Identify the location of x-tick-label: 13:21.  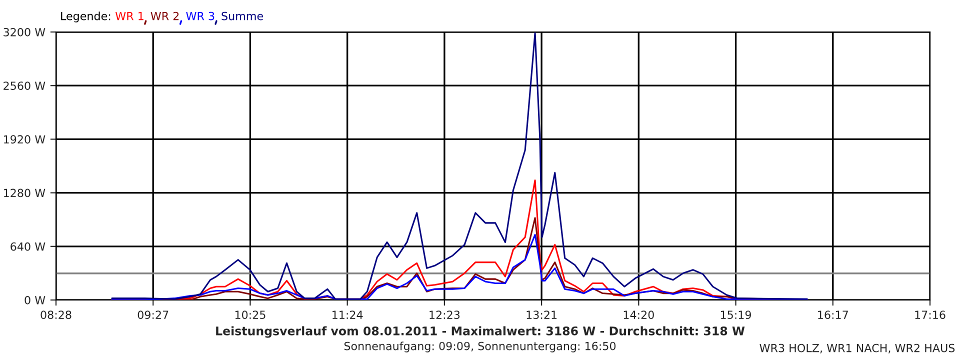
(541, 315).